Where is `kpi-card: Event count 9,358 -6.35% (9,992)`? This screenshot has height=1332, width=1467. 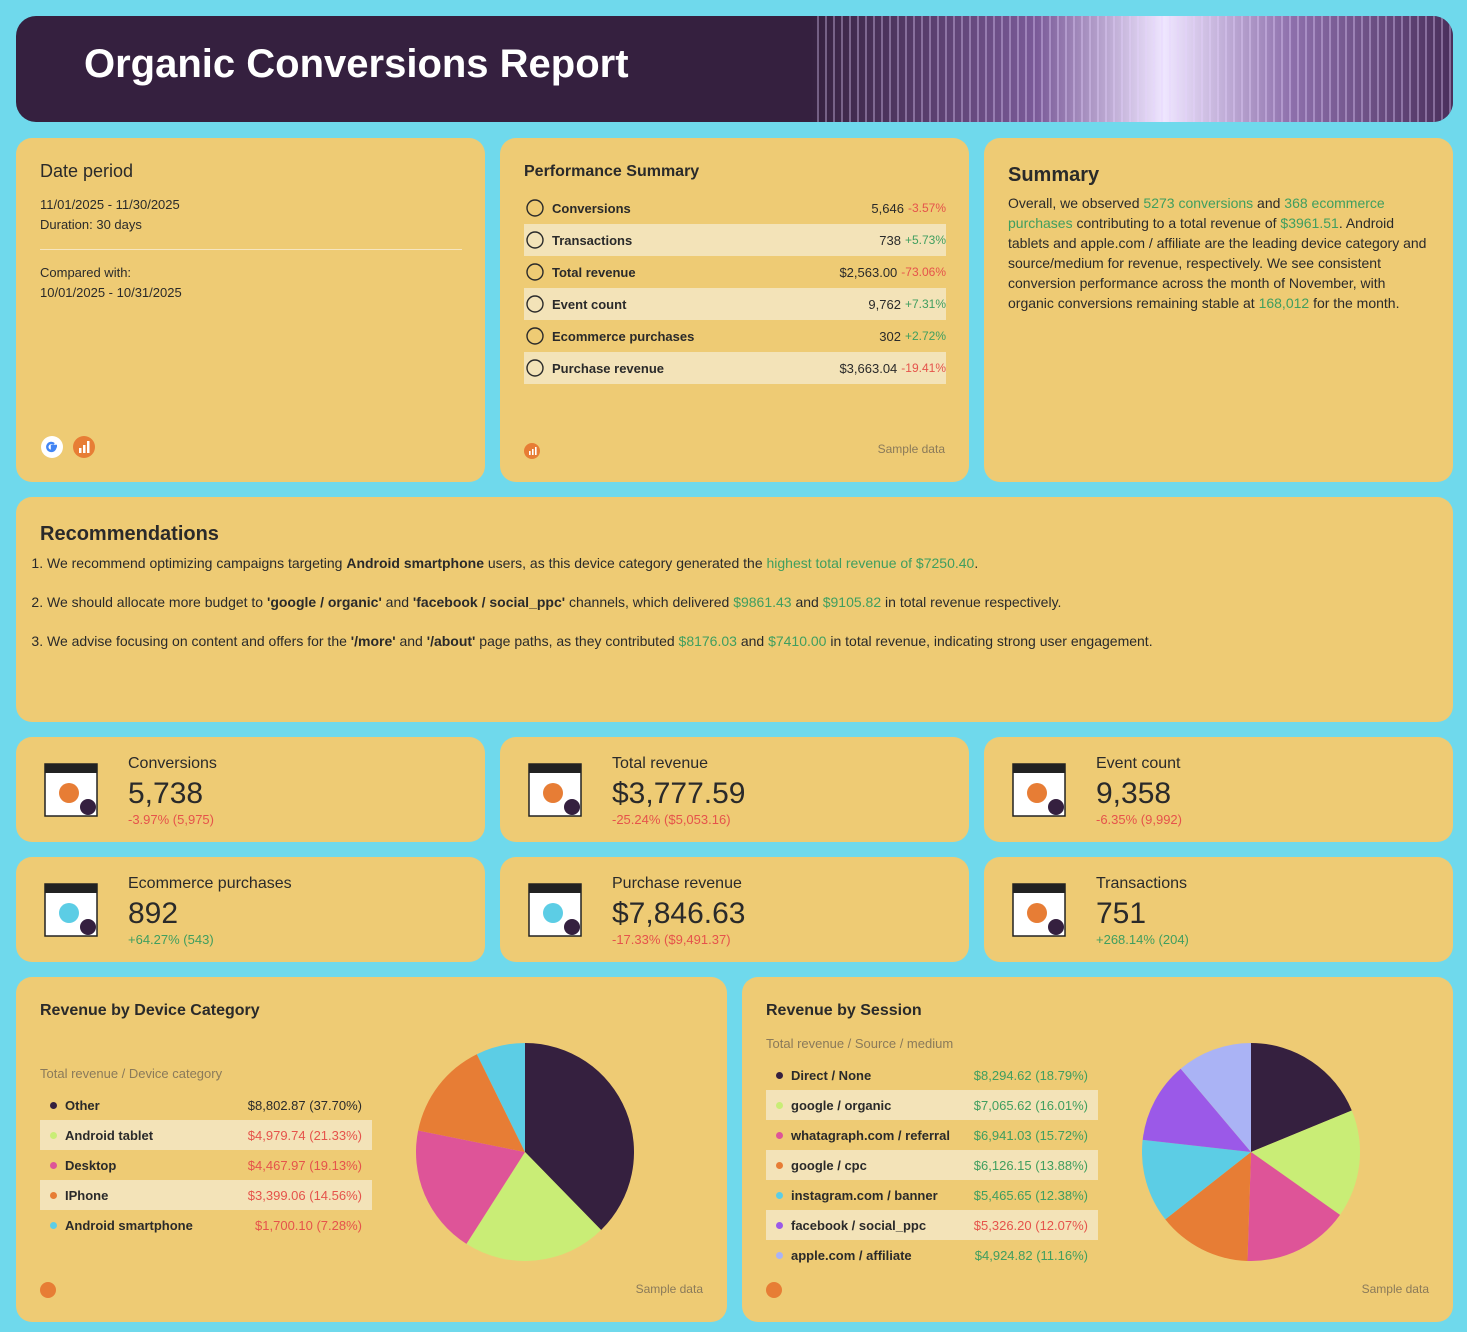
kpi-card: Event count 9,358 -6.35% (9,992) is located at coordinates (1218, 789).